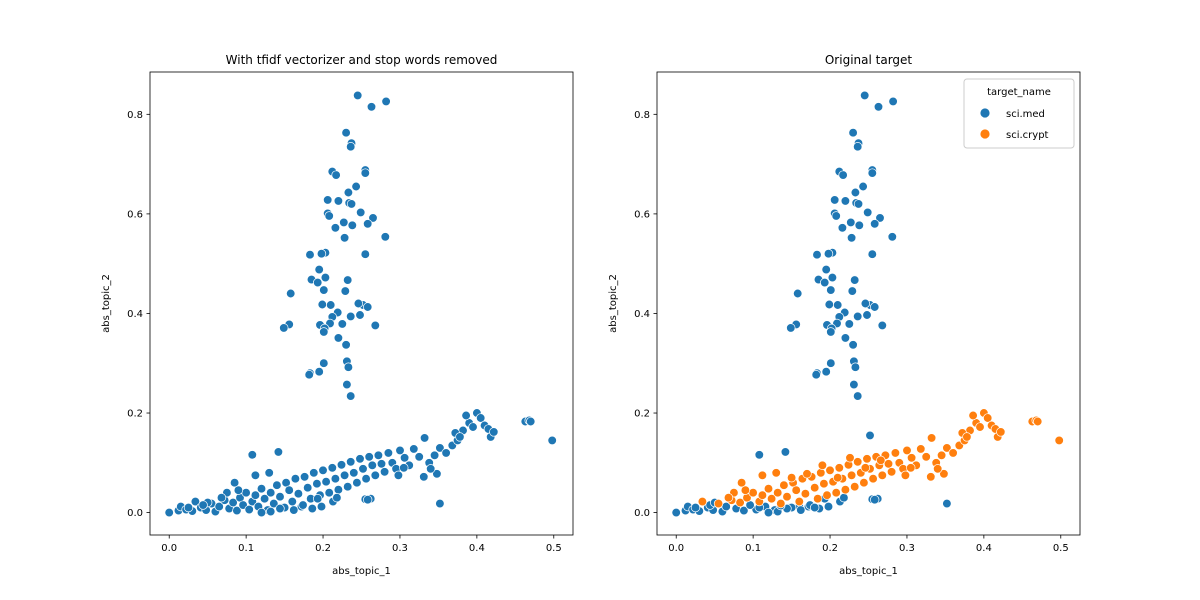 The image size is (1200, 600). What do you see at coordinates (868, 544) in the screenshot?
I see `right-x-ticks: 0.0 0.1 0.2 0.3 0.4 0.5` at bounding box center [868, 544].